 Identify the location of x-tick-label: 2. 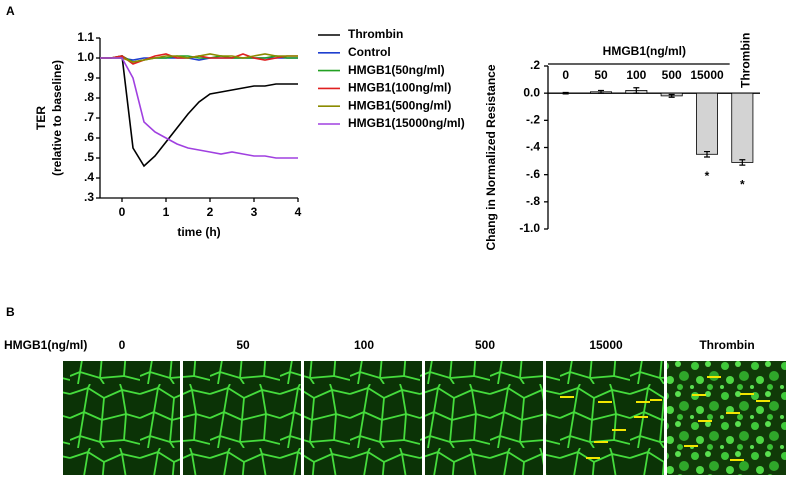
(210, 212).